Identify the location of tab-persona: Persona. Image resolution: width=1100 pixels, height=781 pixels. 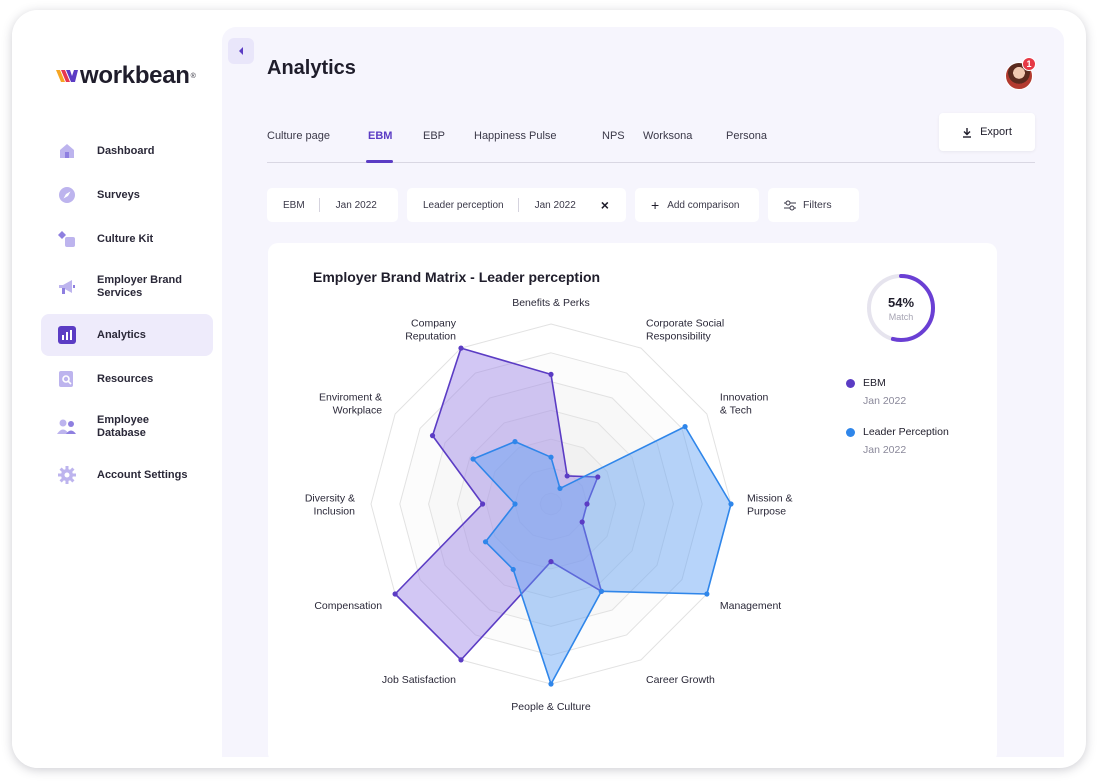
(746, 136).